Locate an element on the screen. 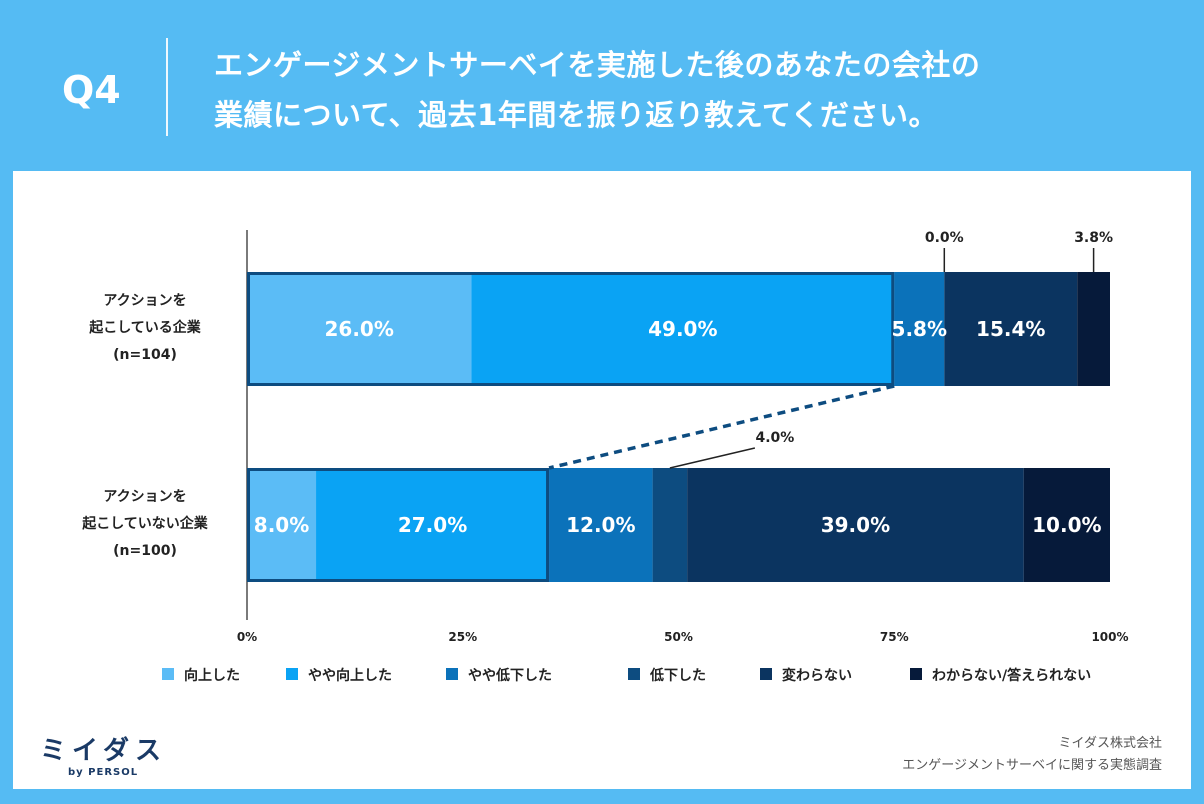  data-label: 10.0% is located at coordinates (1066, 525).